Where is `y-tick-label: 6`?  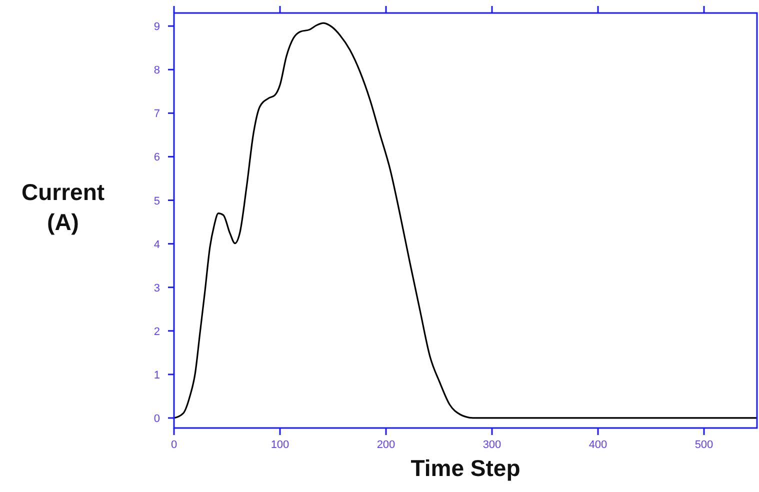
y-tick-label: 6 is located at coordinates (157, 158).